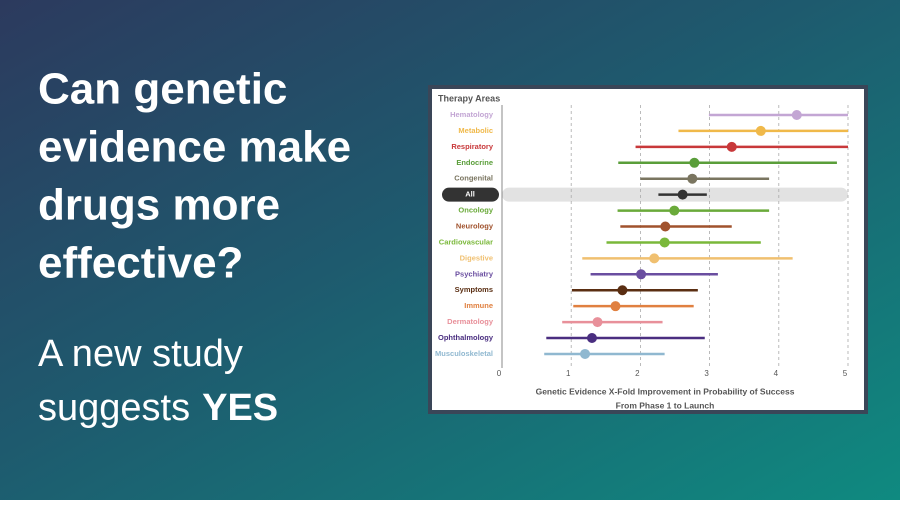 This screenshot has height=505, width=900. Describe the element at coordinates (776, 373) in the screenshot. I see `x-tick-label: 4` at that location.